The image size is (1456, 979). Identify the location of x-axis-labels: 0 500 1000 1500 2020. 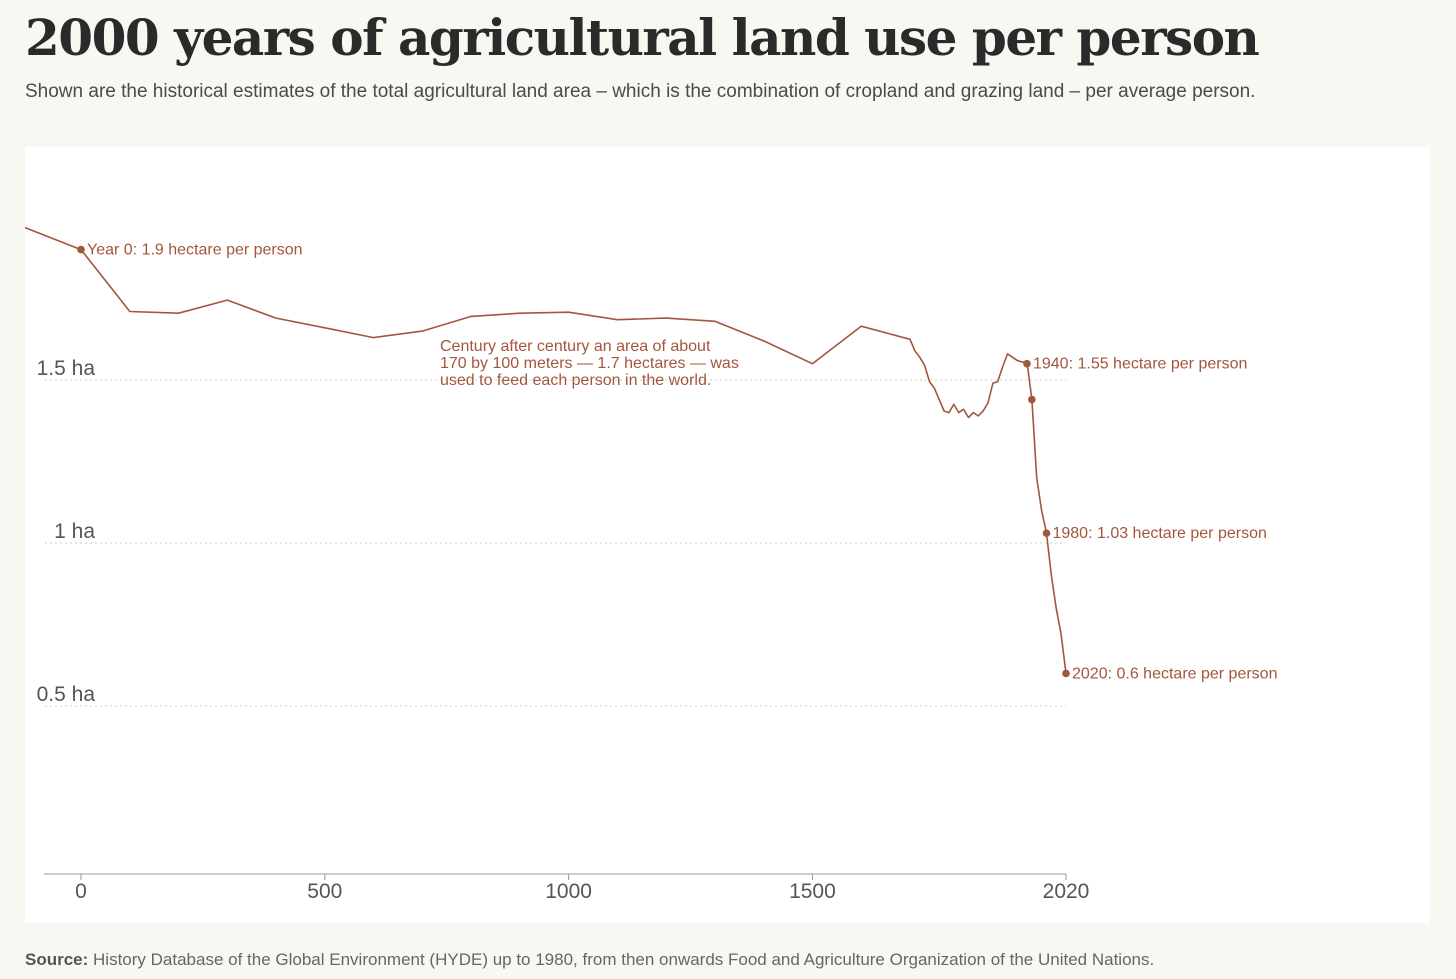
(582, 891).